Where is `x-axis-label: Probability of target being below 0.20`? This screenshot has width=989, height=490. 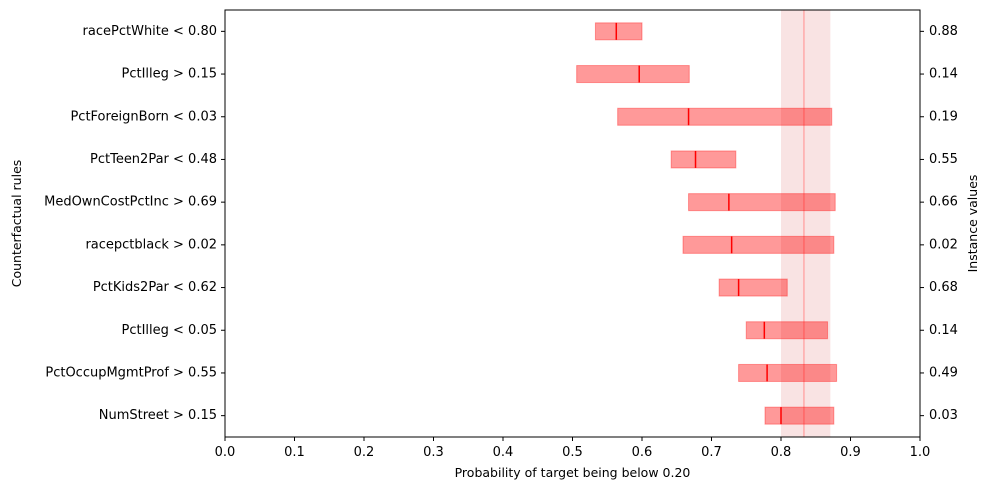
x-axis-label: Probability of target being below 0.20 is located at coordinates (573, 472).